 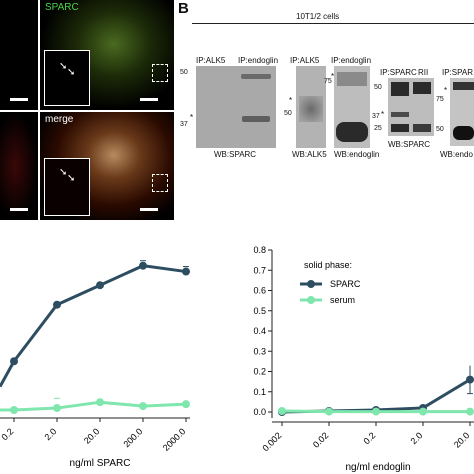 I want to click on y-tick-label: 0.0, so click(x=259, y=412).